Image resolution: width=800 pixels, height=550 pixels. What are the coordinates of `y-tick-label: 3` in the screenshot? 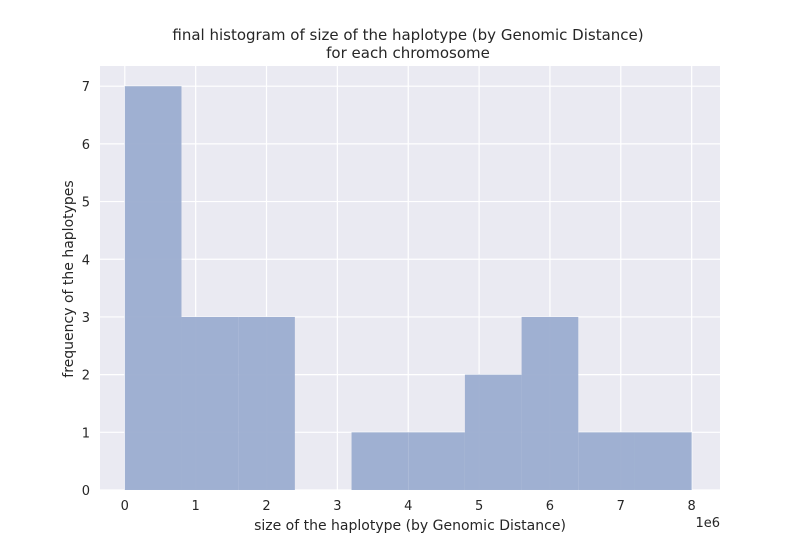 It's located at (86, 318).